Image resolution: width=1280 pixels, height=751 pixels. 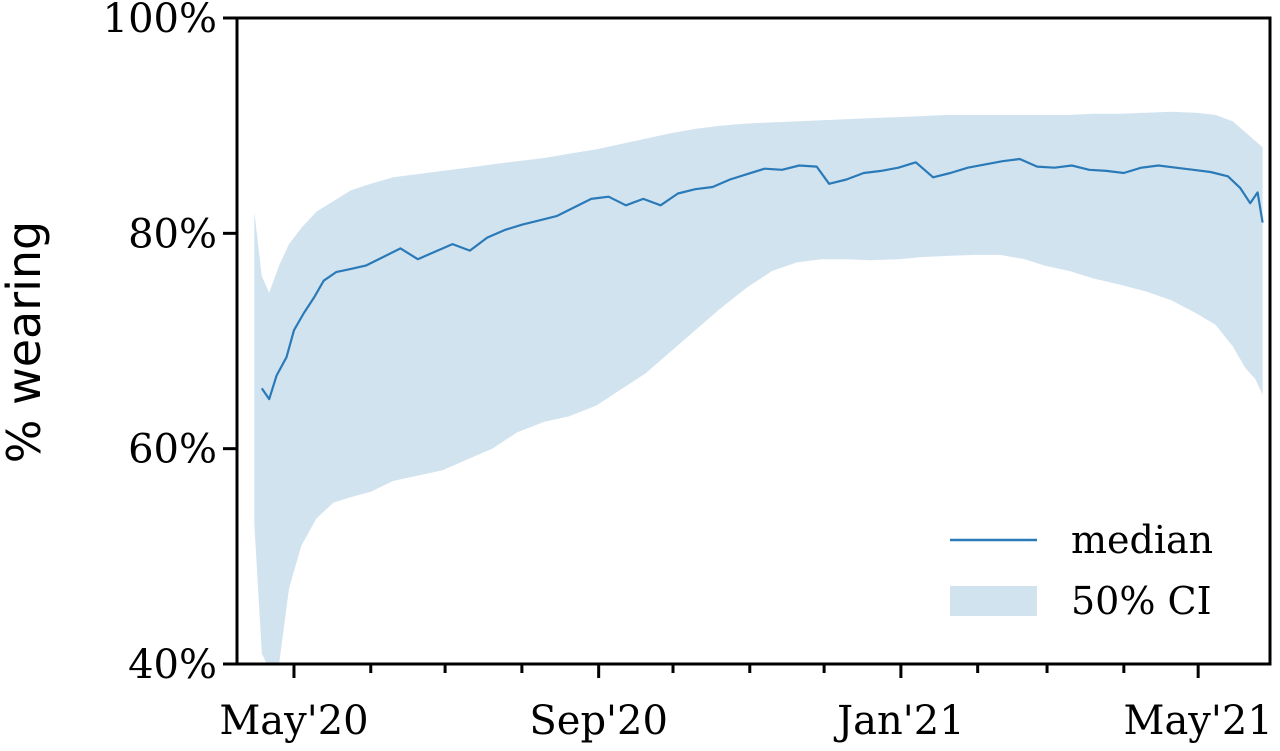 What do you see at coordinates (172, 234) in the screenshot?
I see `y-tick-label: 80%` at bounding box center [172, 234].